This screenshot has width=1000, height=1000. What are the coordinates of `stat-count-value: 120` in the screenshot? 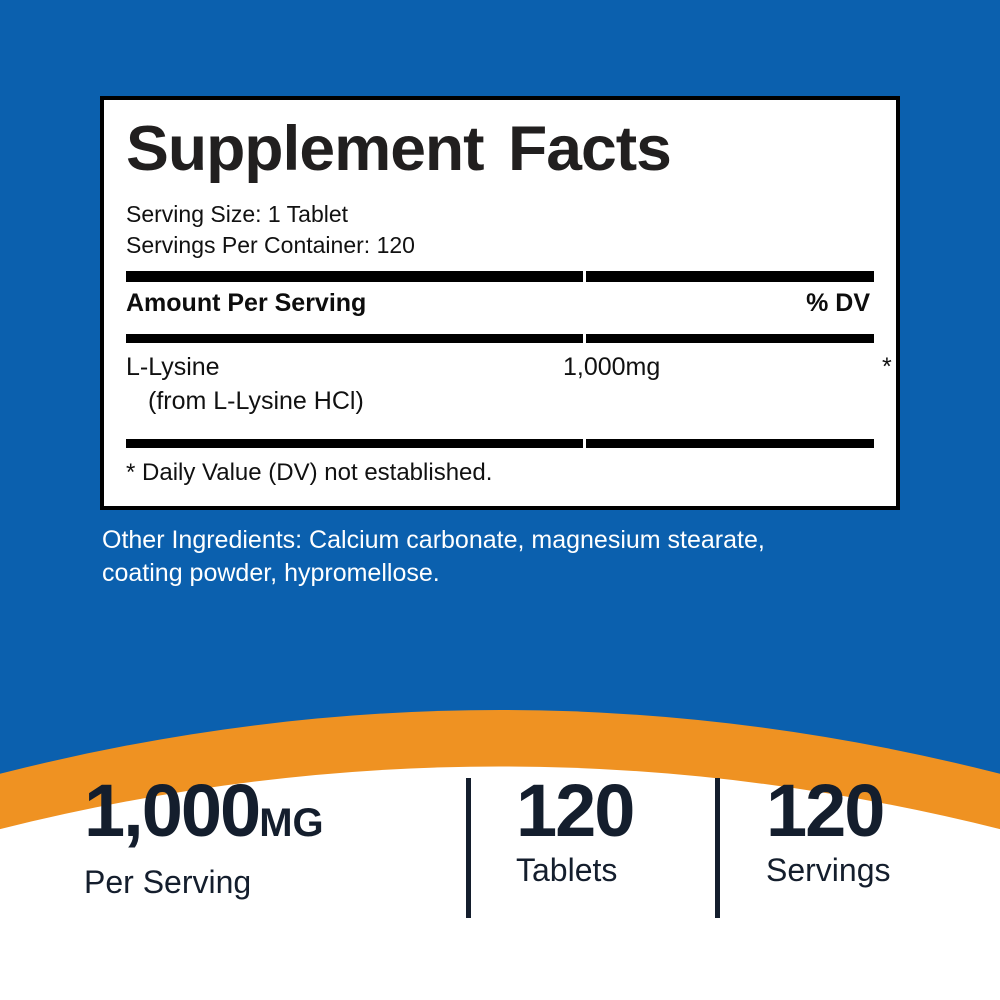 It's located at (575, 810).